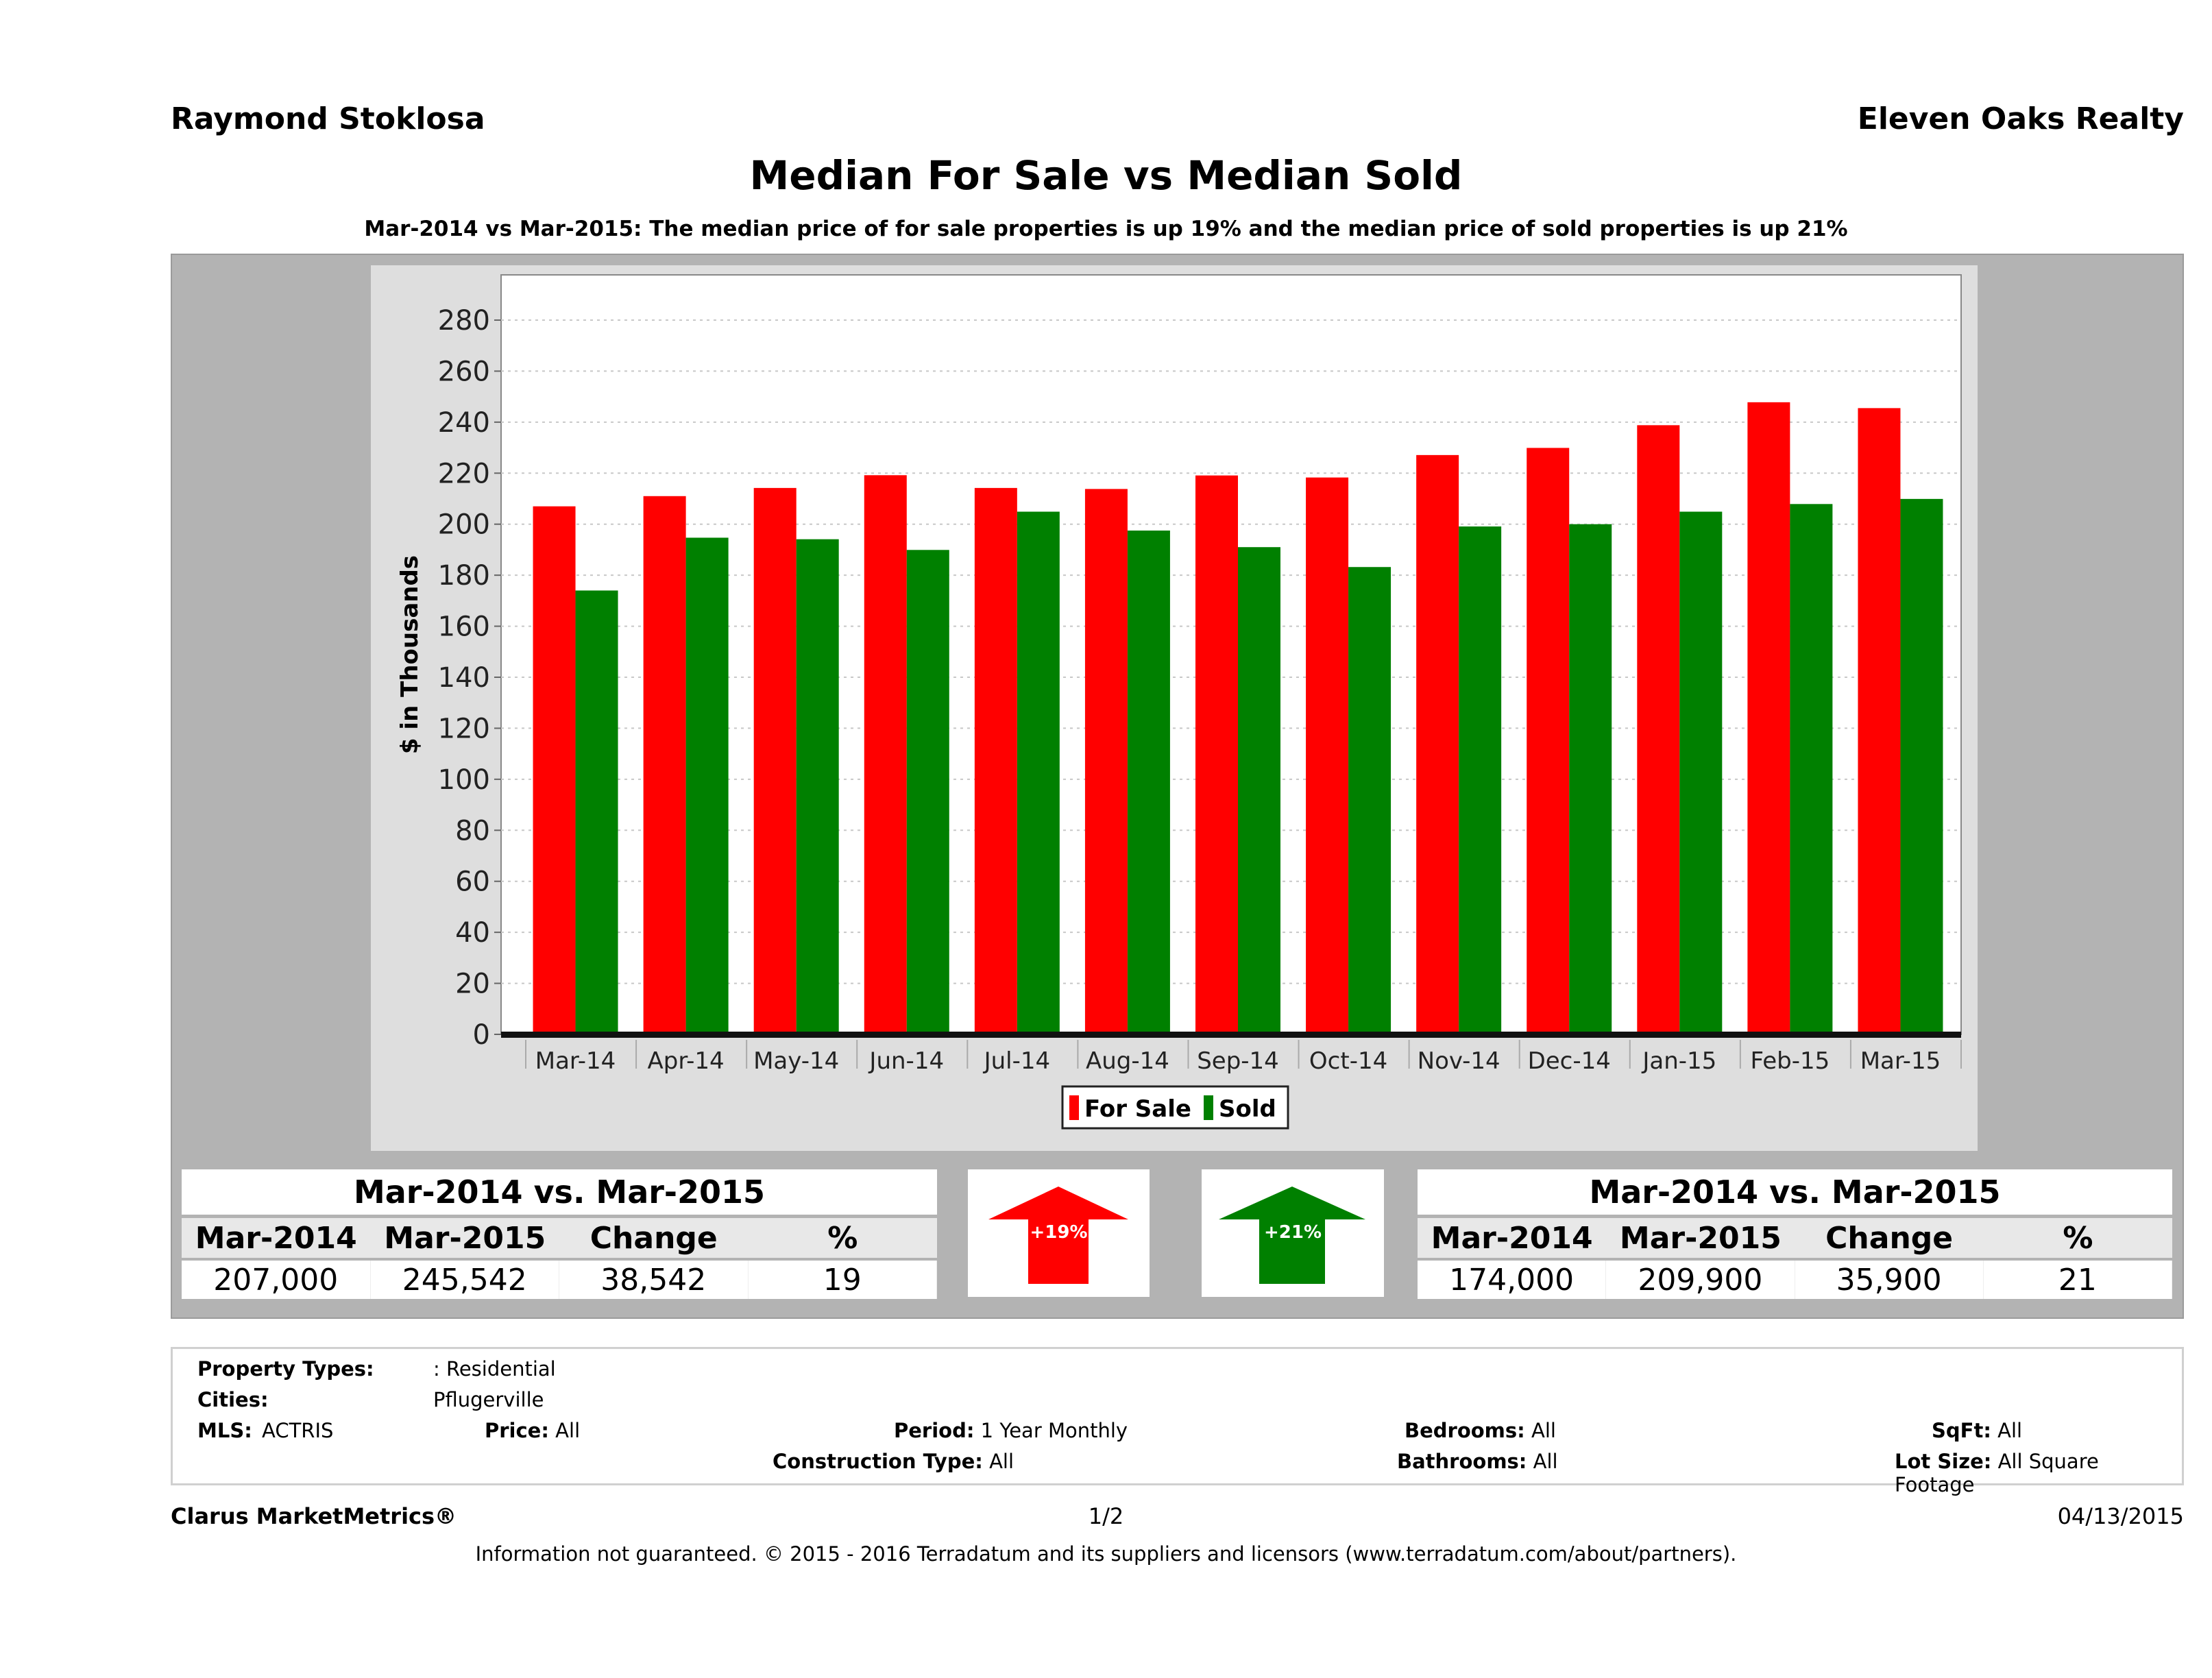 This screenshot has width=2212, height=1678. Describe the element at coordinates (2077, 1238) in the screenshot. I see `sold-header-percent: %` at that location.